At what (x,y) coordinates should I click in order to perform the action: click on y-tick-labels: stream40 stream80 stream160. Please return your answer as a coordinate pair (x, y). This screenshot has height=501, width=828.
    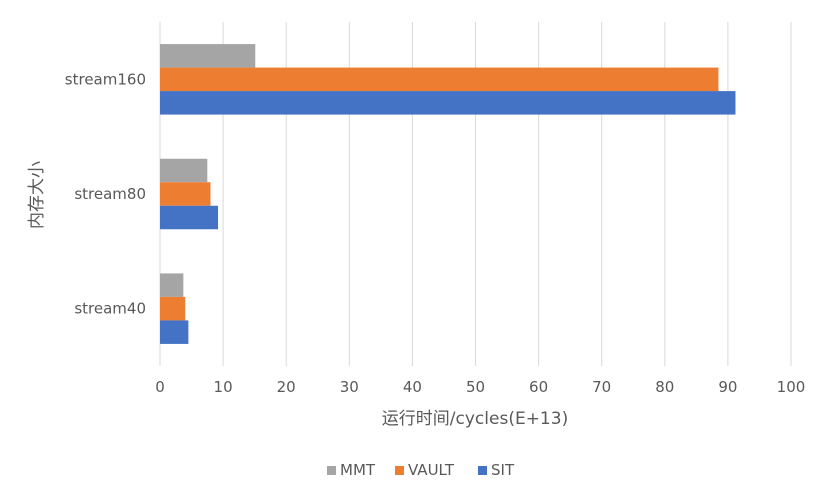
    Looking at the image, I should click on (105, 193).